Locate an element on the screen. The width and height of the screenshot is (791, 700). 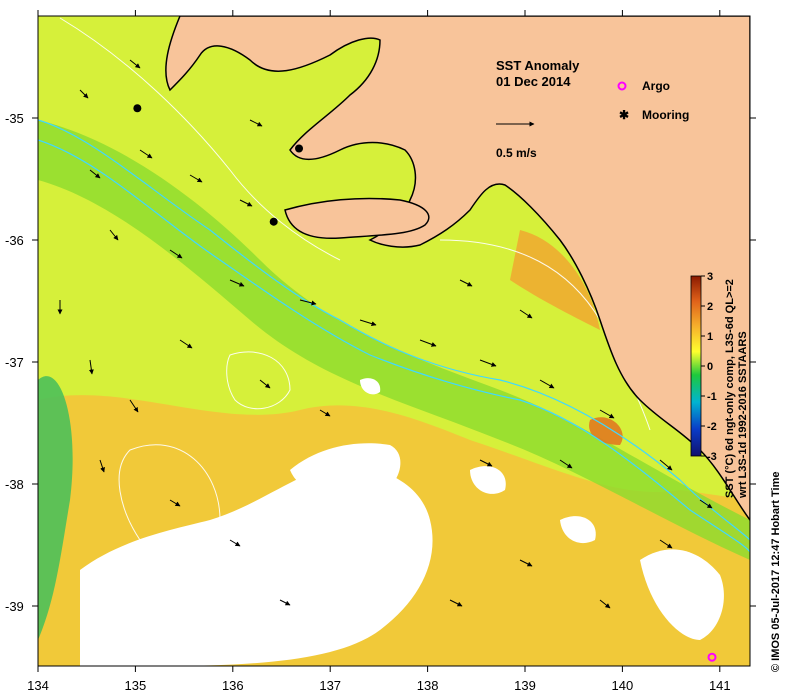
mooring-legend-marker: ✱ is located at coordinates (624, 115).